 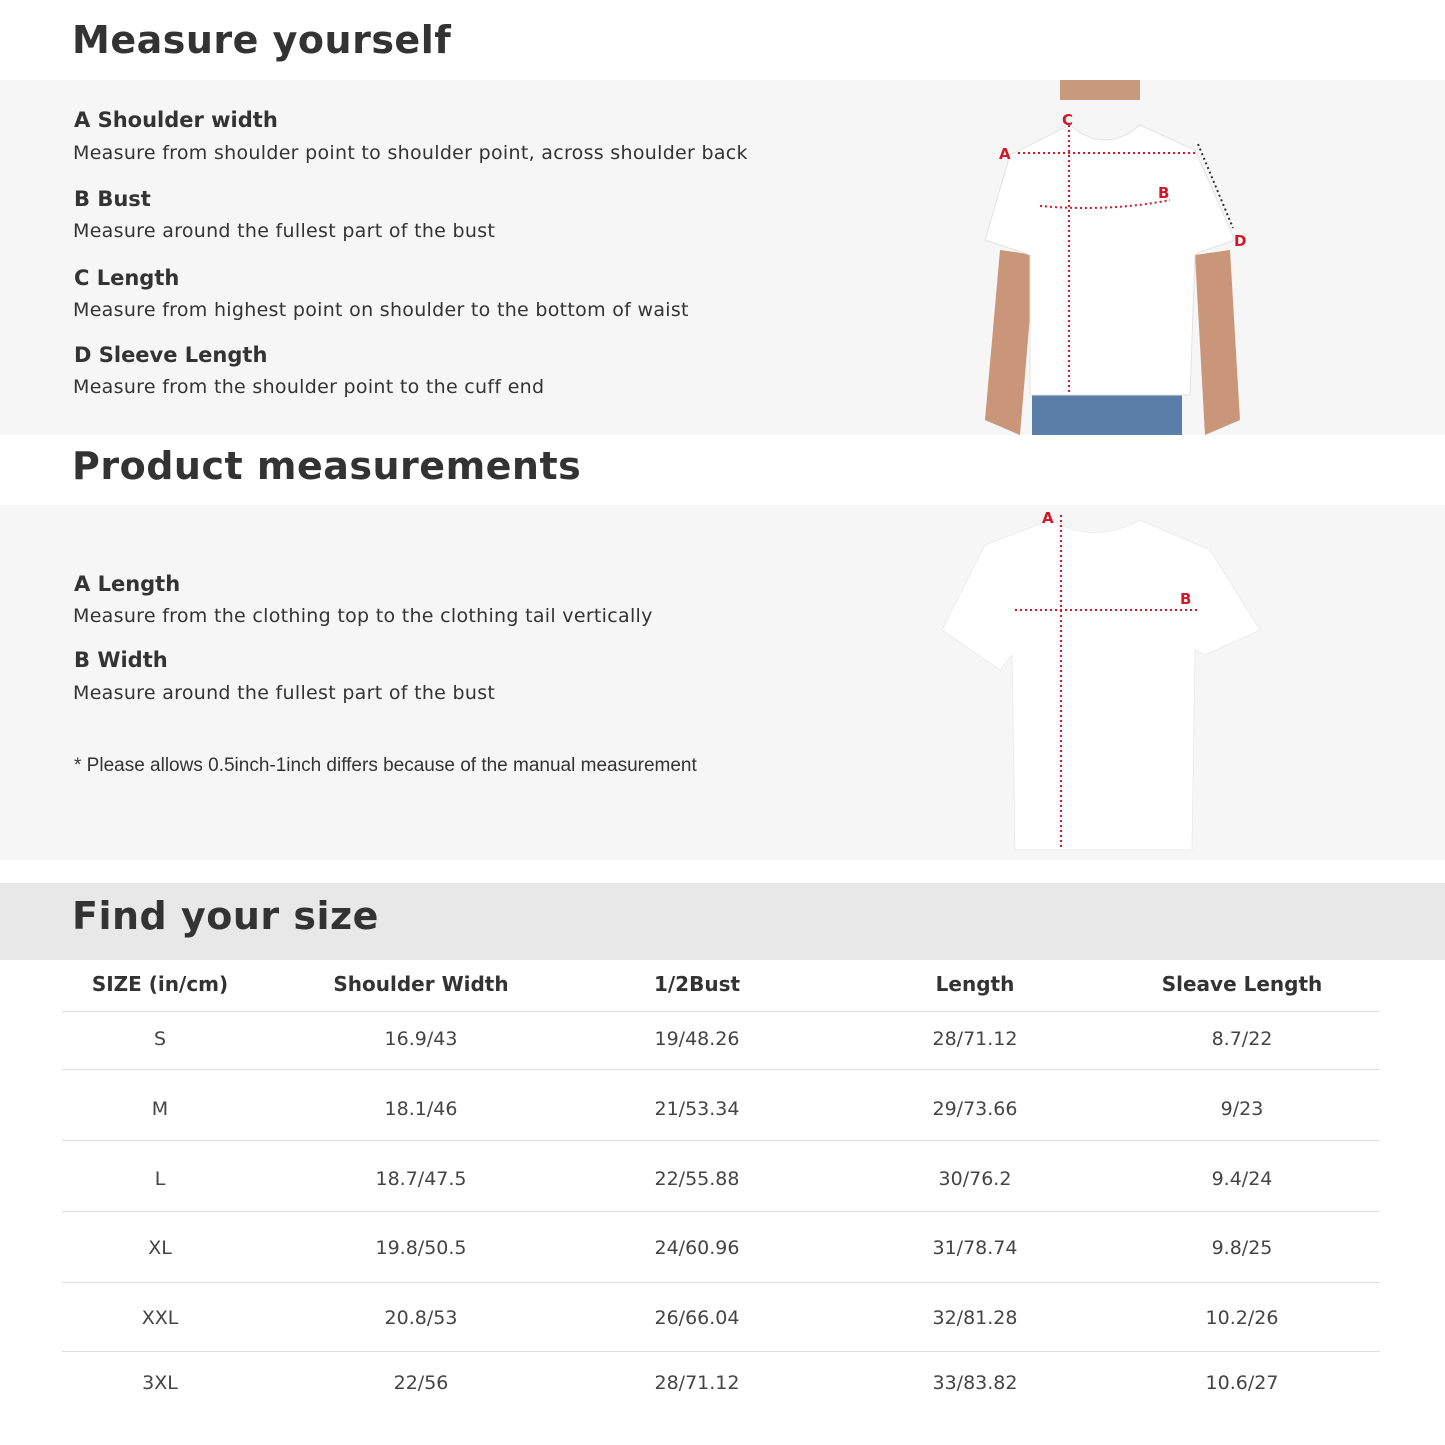 What do you see at coordinates (1242, 1179) in the screenshot?
I see `measurement-cell: 9.4/24` at bounding box center [1242, 1179].